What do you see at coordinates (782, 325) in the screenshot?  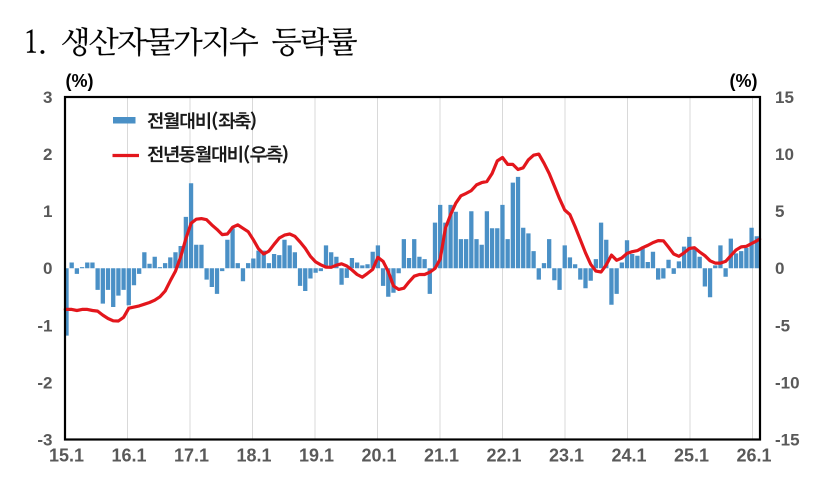 I see `svg-text: -5` at bounding box center [782, 325].